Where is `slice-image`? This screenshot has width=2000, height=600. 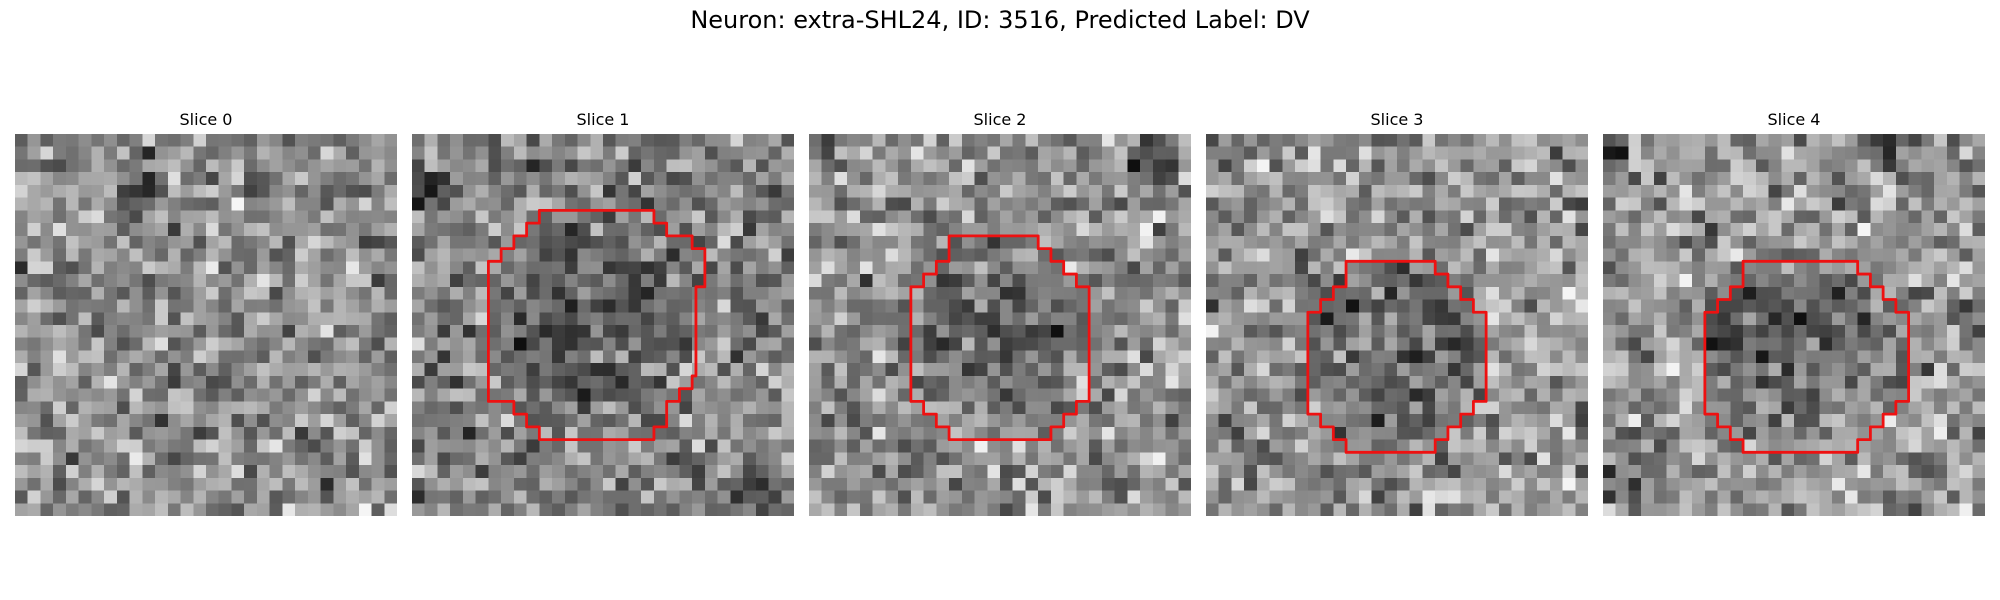
slice-image is located at coordinates (1794, 325).